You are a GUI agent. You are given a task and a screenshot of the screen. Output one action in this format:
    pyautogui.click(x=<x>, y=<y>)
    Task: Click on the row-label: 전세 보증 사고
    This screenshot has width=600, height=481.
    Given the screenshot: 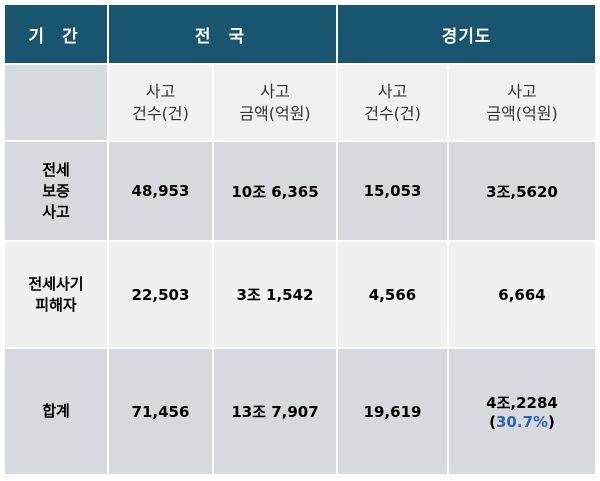 What is the action you would take?
    pyautogui.click(x=56, y=191)
    